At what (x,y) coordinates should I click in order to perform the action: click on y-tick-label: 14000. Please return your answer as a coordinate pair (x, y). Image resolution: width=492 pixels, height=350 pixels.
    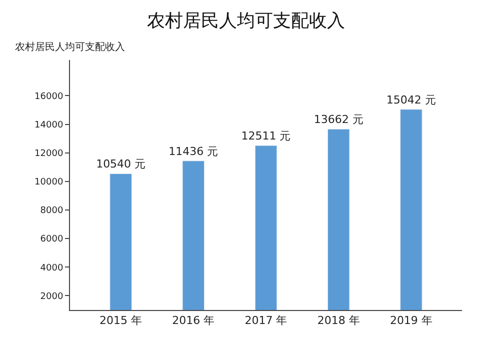
    Looking at the image, I should click on (49, 125).